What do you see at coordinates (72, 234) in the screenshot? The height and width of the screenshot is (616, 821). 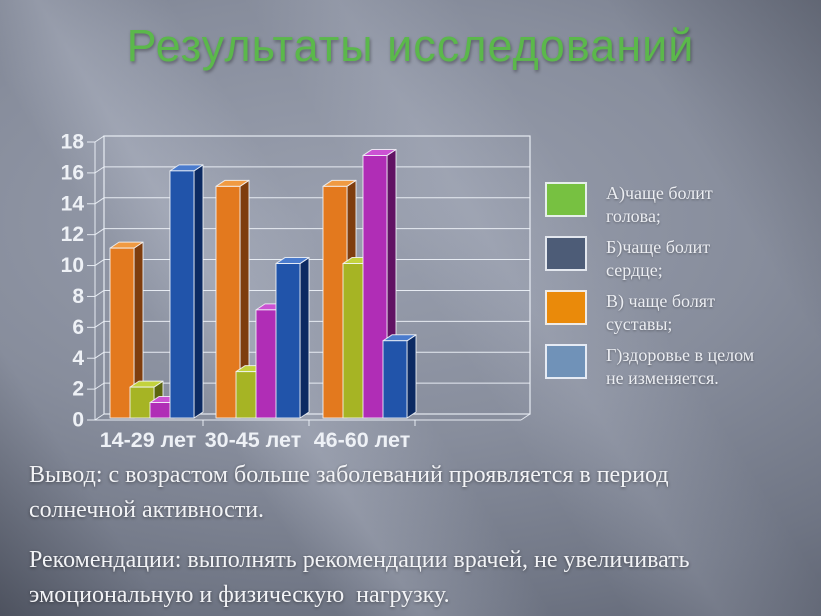 I see `y-axis-label: 12` at bounding box center [72, 234].